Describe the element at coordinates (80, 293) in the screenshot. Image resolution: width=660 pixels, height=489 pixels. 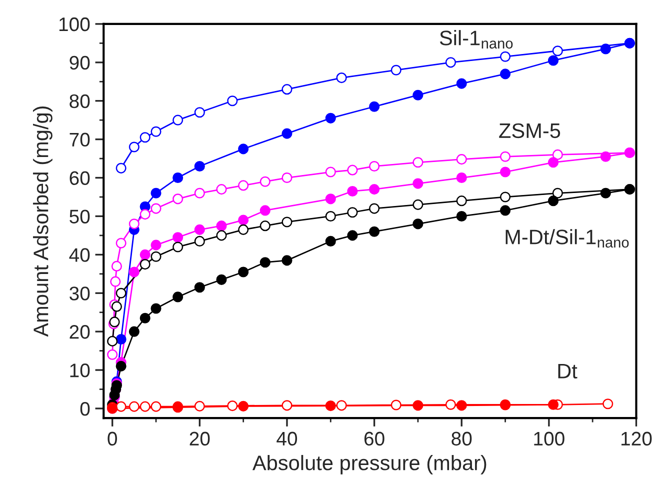
I see `y-tick-label: 30` at that location.